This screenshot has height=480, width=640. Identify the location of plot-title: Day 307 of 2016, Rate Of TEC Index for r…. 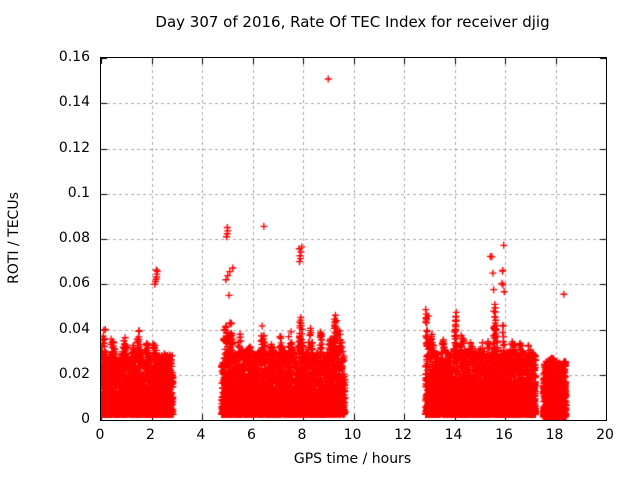
(352, 22).